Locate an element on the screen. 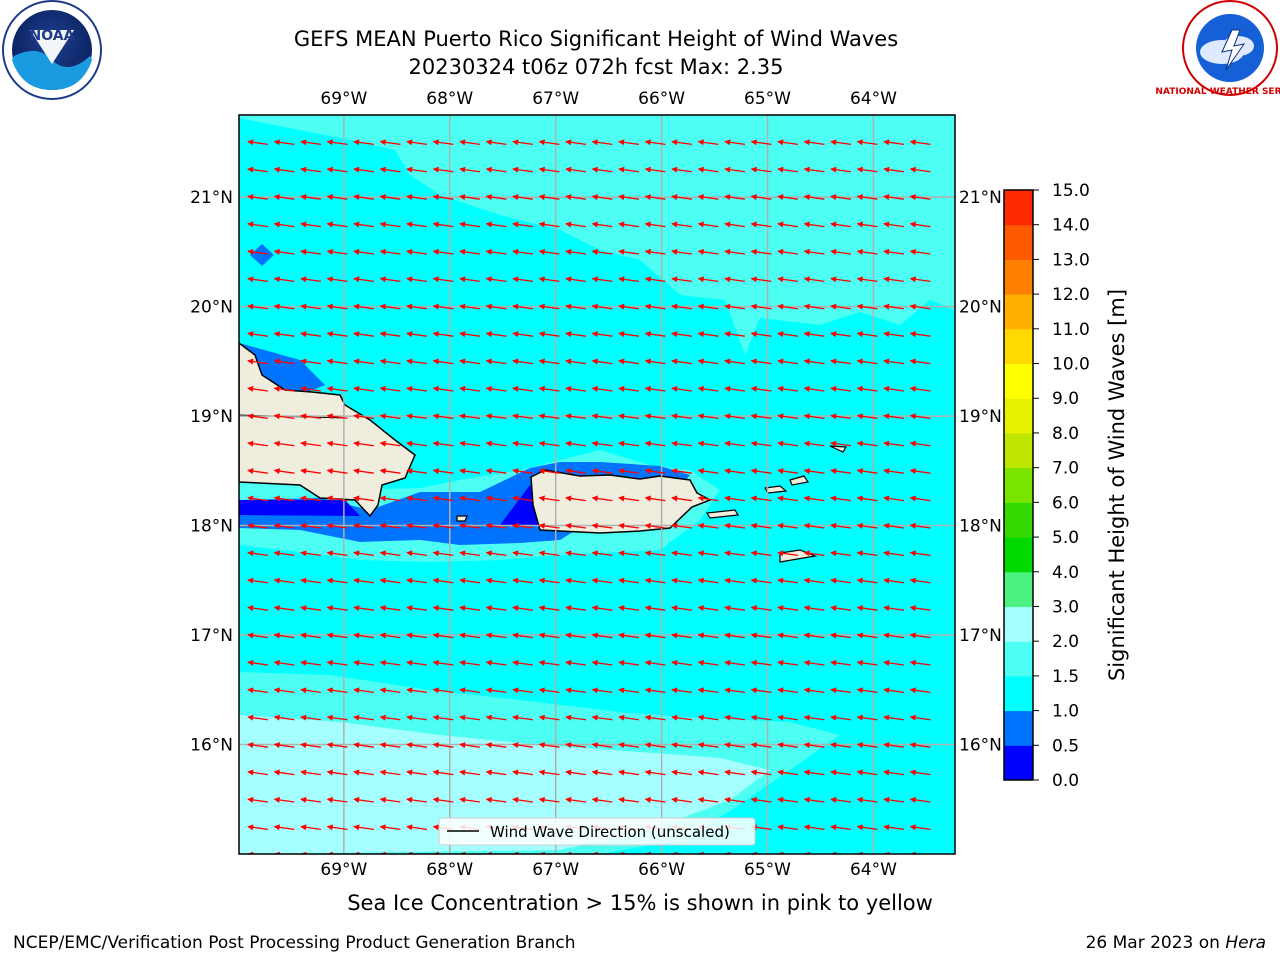  y-tick-label-right: 18°N is located at coordinates (980, 527).